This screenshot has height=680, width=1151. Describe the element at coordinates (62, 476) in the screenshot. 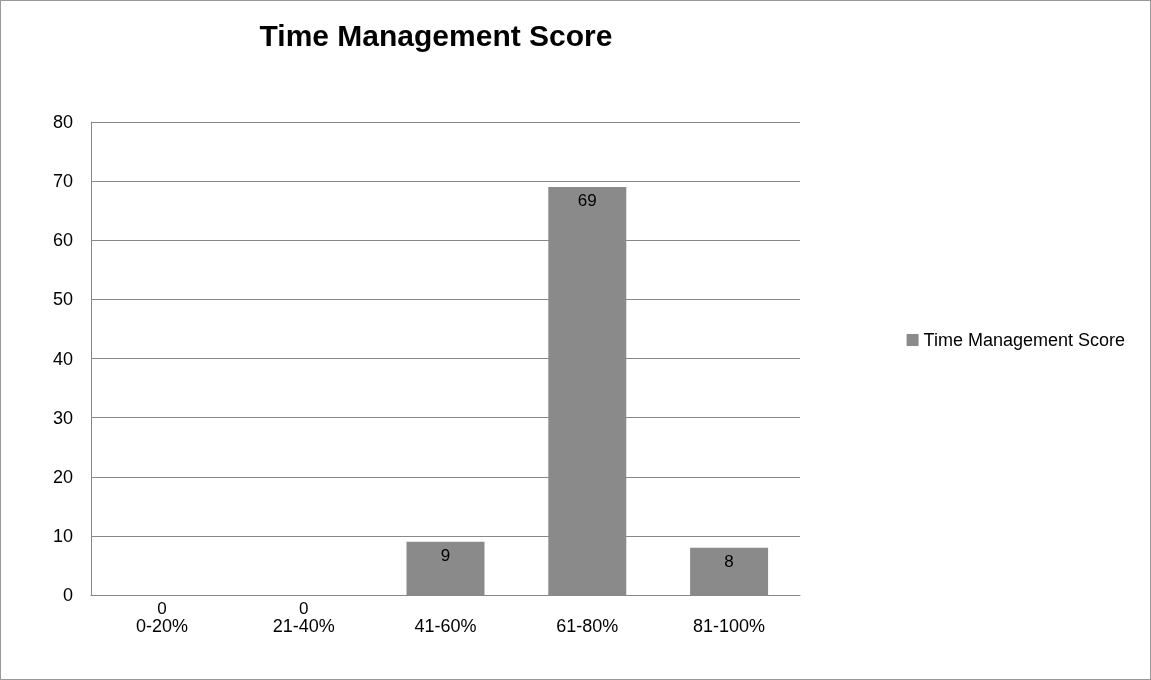

I see `y-tick-label: 20` at that location.